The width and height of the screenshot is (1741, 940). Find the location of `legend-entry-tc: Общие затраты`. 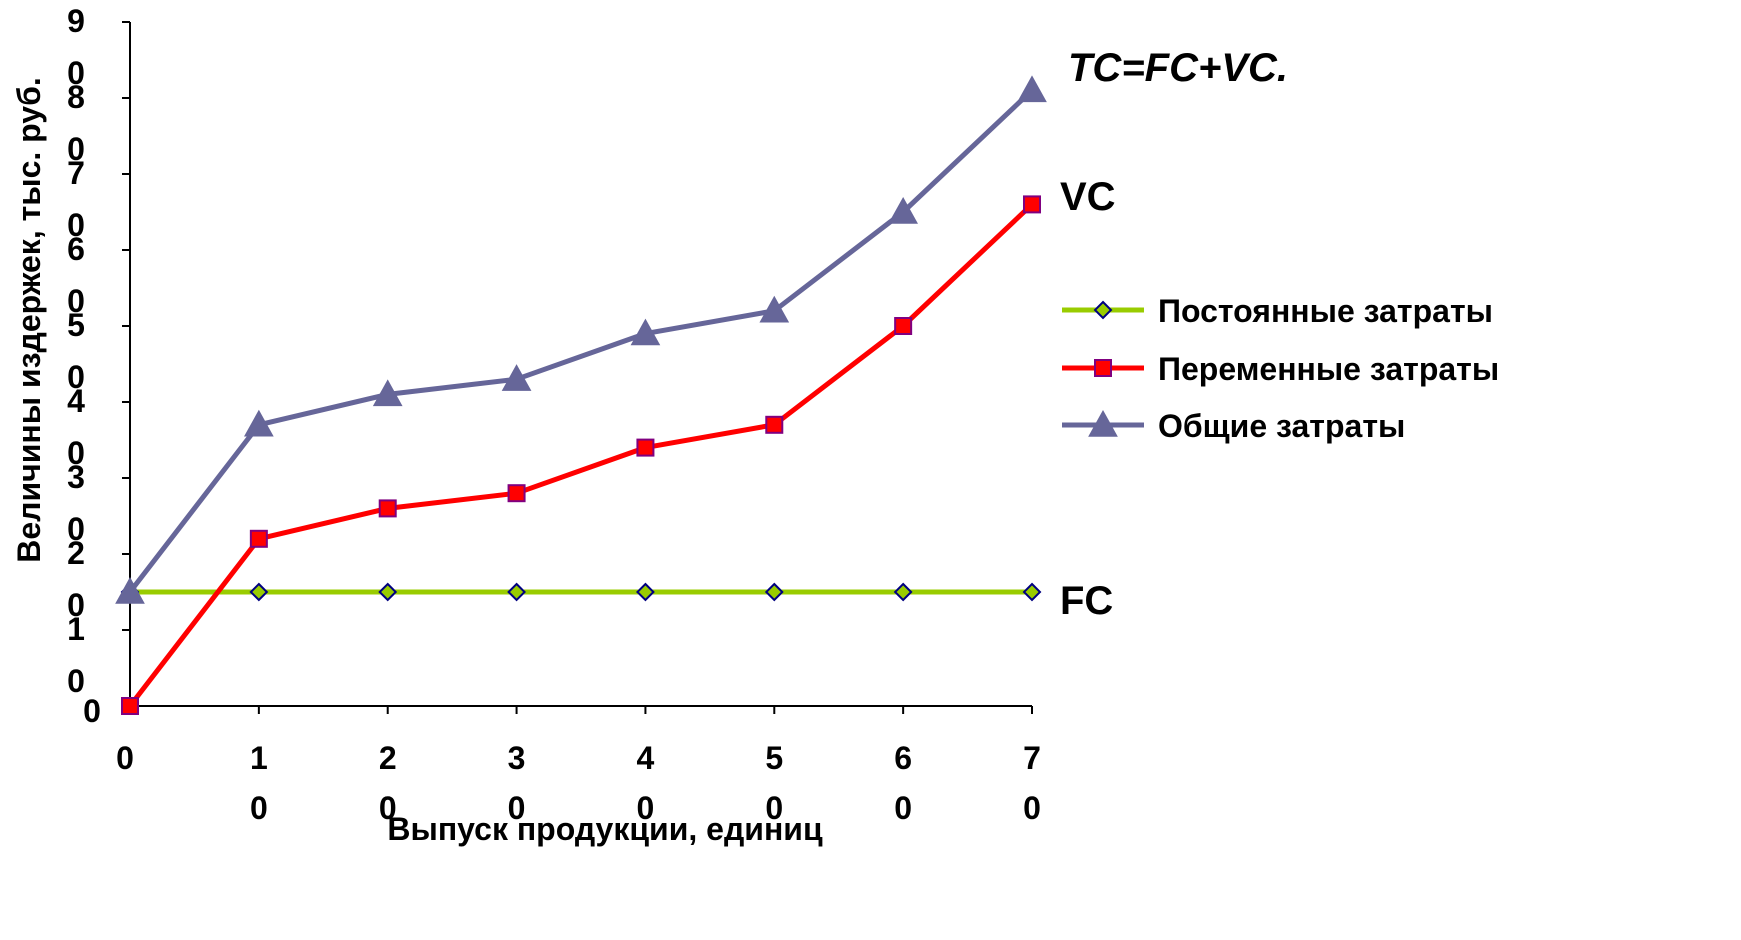

legend-entry-tc: Общие затраты is located at coordinates (1233, 426).